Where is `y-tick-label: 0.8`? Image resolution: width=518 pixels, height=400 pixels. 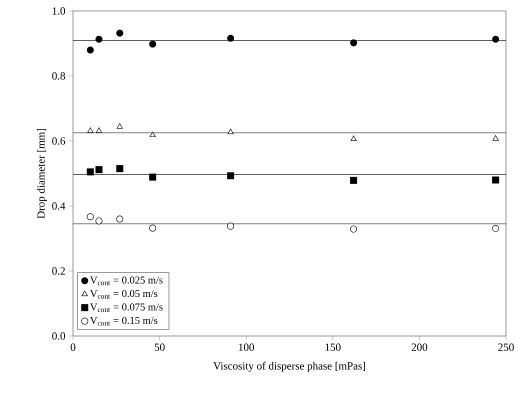
y-tick-label: 0.8 is located at coordinates (59, 76).